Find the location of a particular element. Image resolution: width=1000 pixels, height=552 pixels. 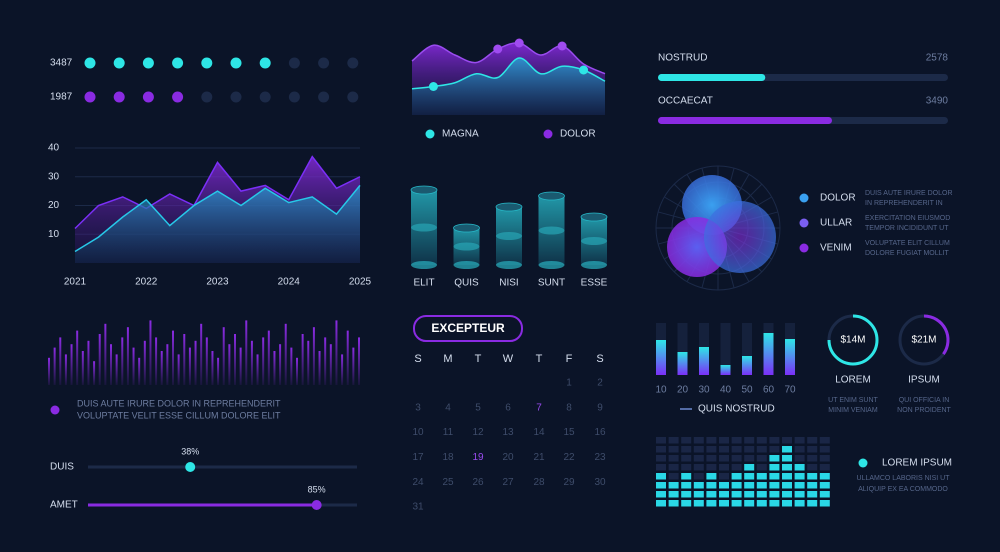

x-tick-label: 2022 is located at coordinates (146, 282).